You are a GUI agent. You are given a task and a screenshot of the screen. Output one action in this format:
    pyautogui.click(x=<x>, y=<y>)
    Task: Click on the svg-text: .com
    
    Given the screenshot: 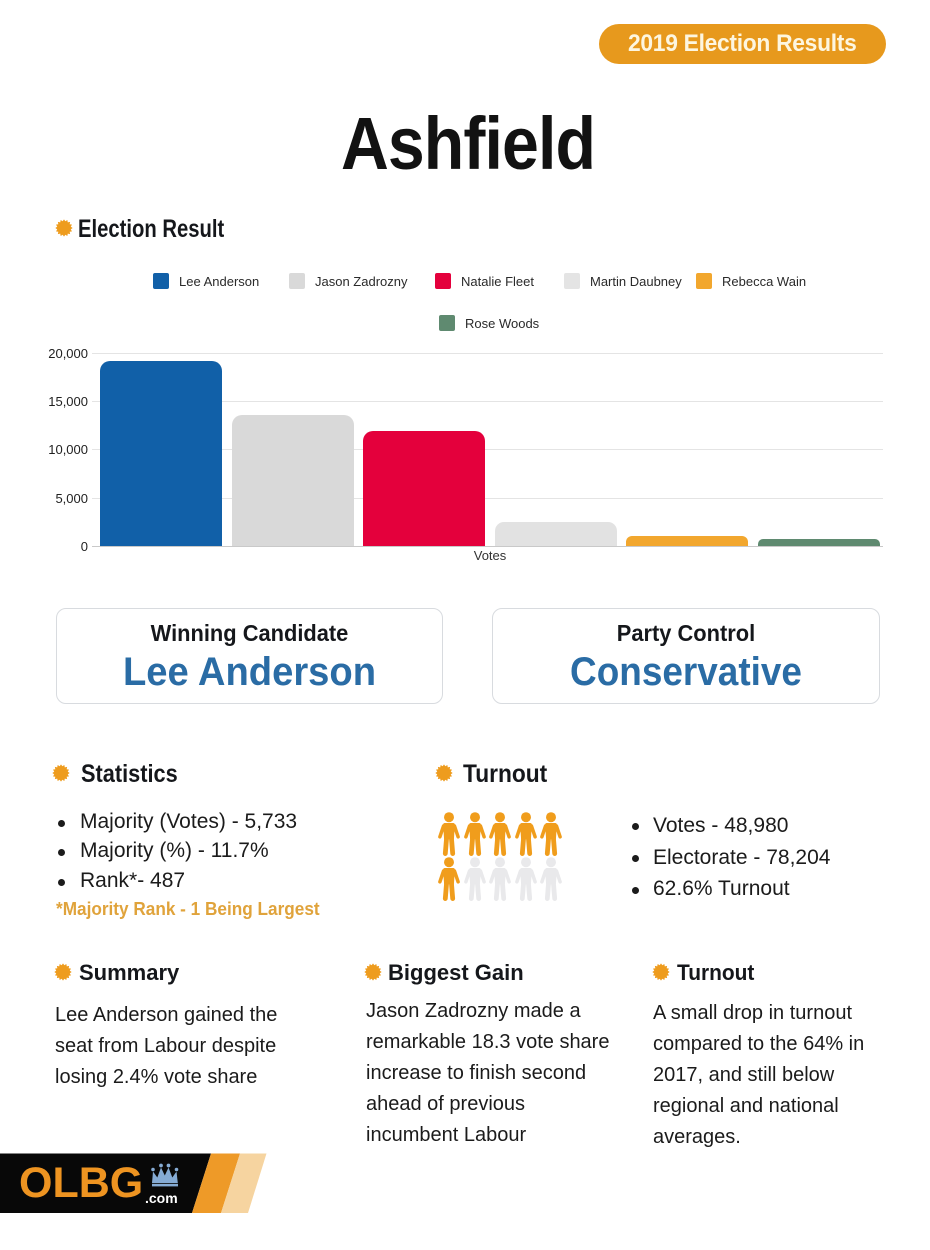 What is the action you would take?
    pyautogui.click(x=161, y=1198)
    